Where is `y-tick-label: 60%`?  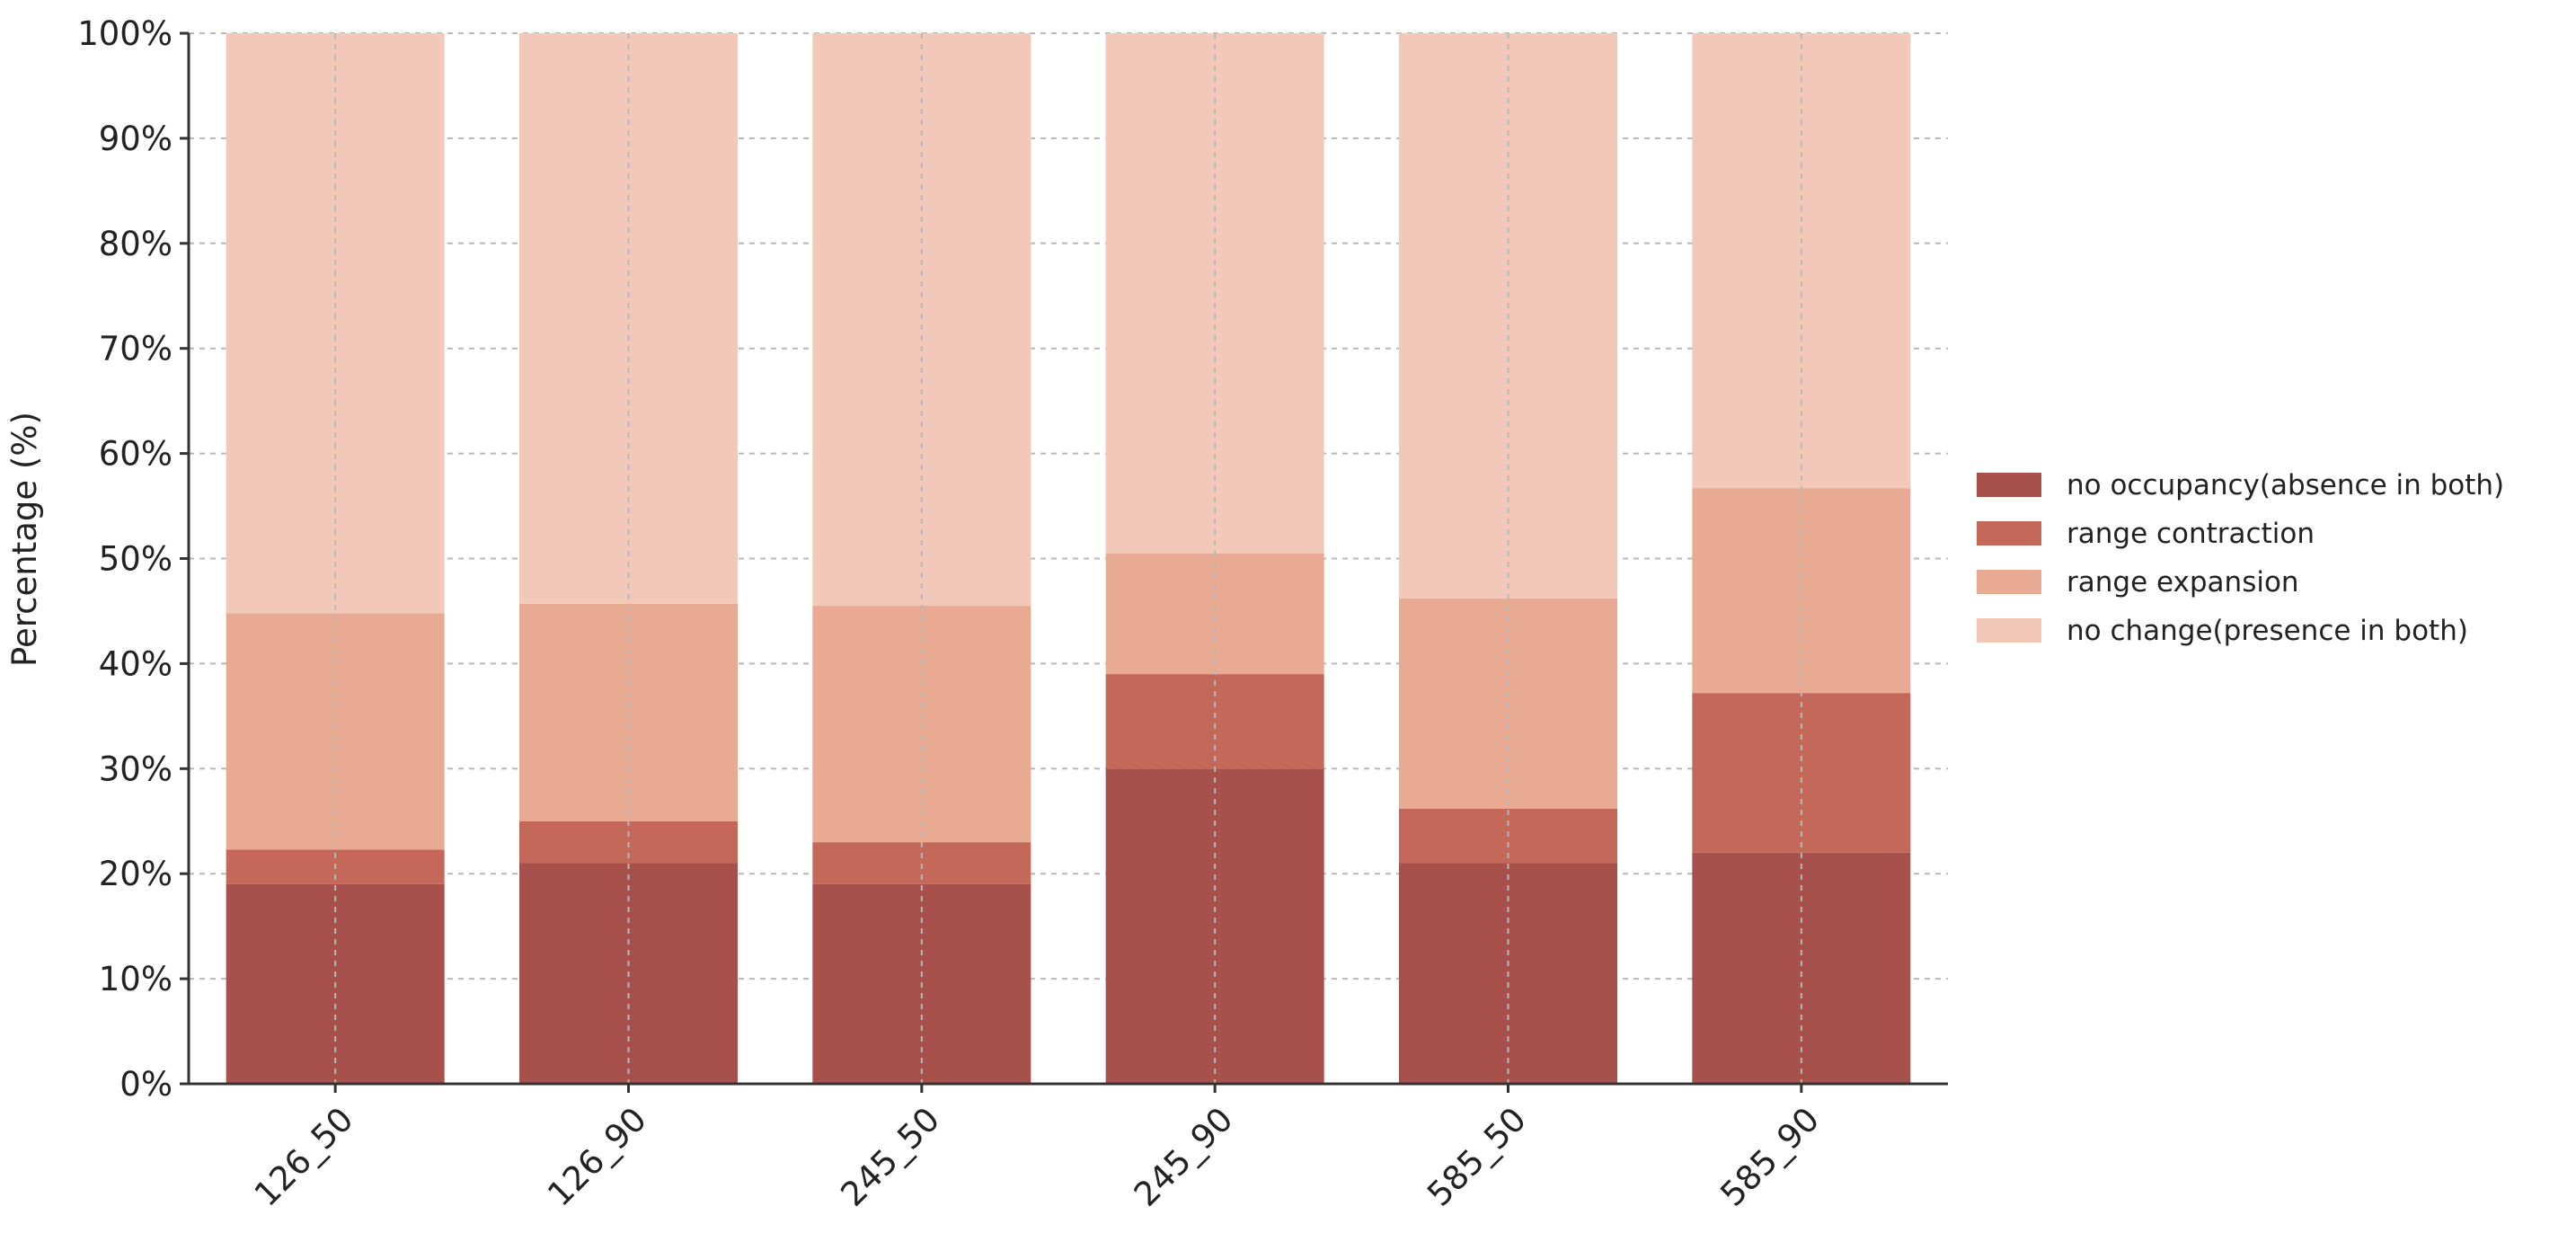
y-tick-label: 60% is located at coordinates (136, 454).